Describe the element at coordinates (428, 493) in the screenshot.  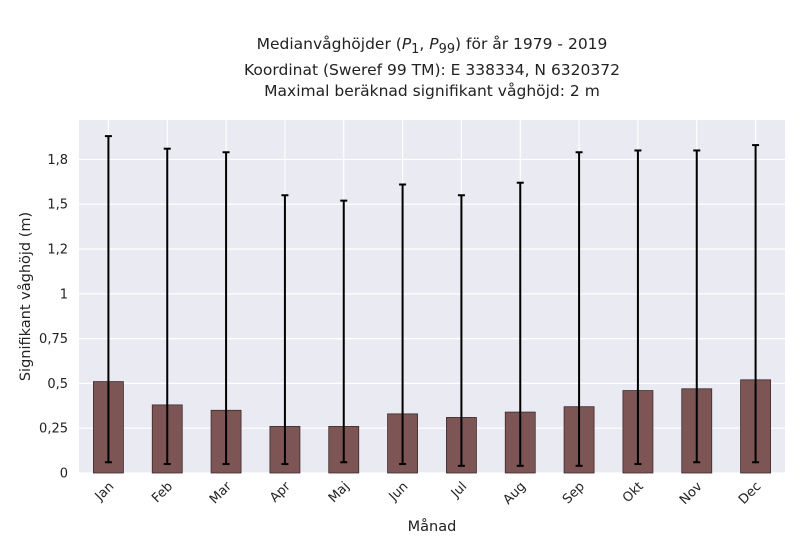
I see `x-tick-labels: Jan Feb Mar Apr Maj Jun Jul Aug Sep Okt Nov Dec` at that location.